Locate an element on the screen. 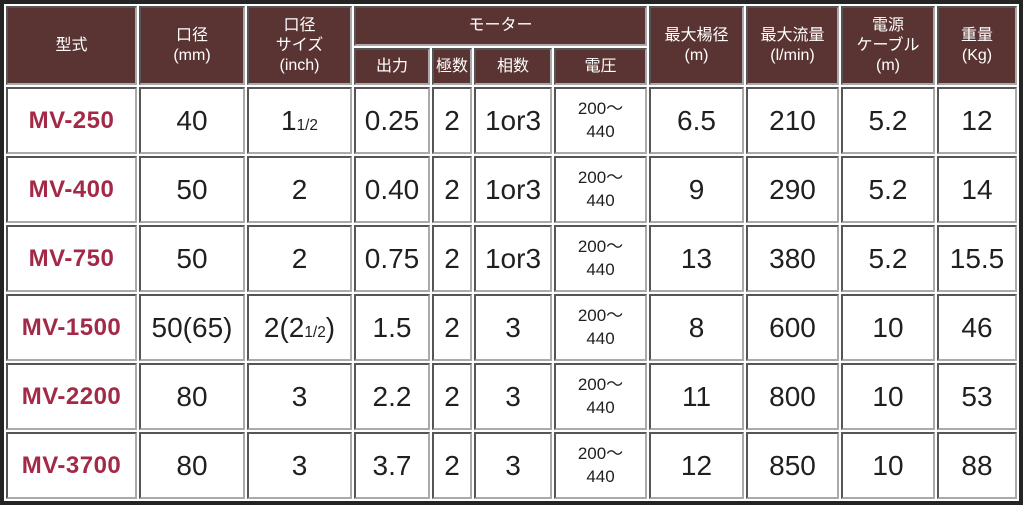 The image size is (1024, 507). header-cable: 電源 ケーブル (m) is located at coordinates (888, 45).